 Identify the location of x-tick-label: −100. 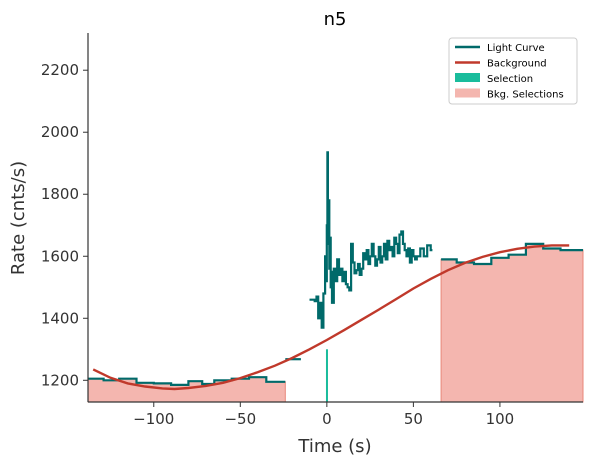
(153, 419).